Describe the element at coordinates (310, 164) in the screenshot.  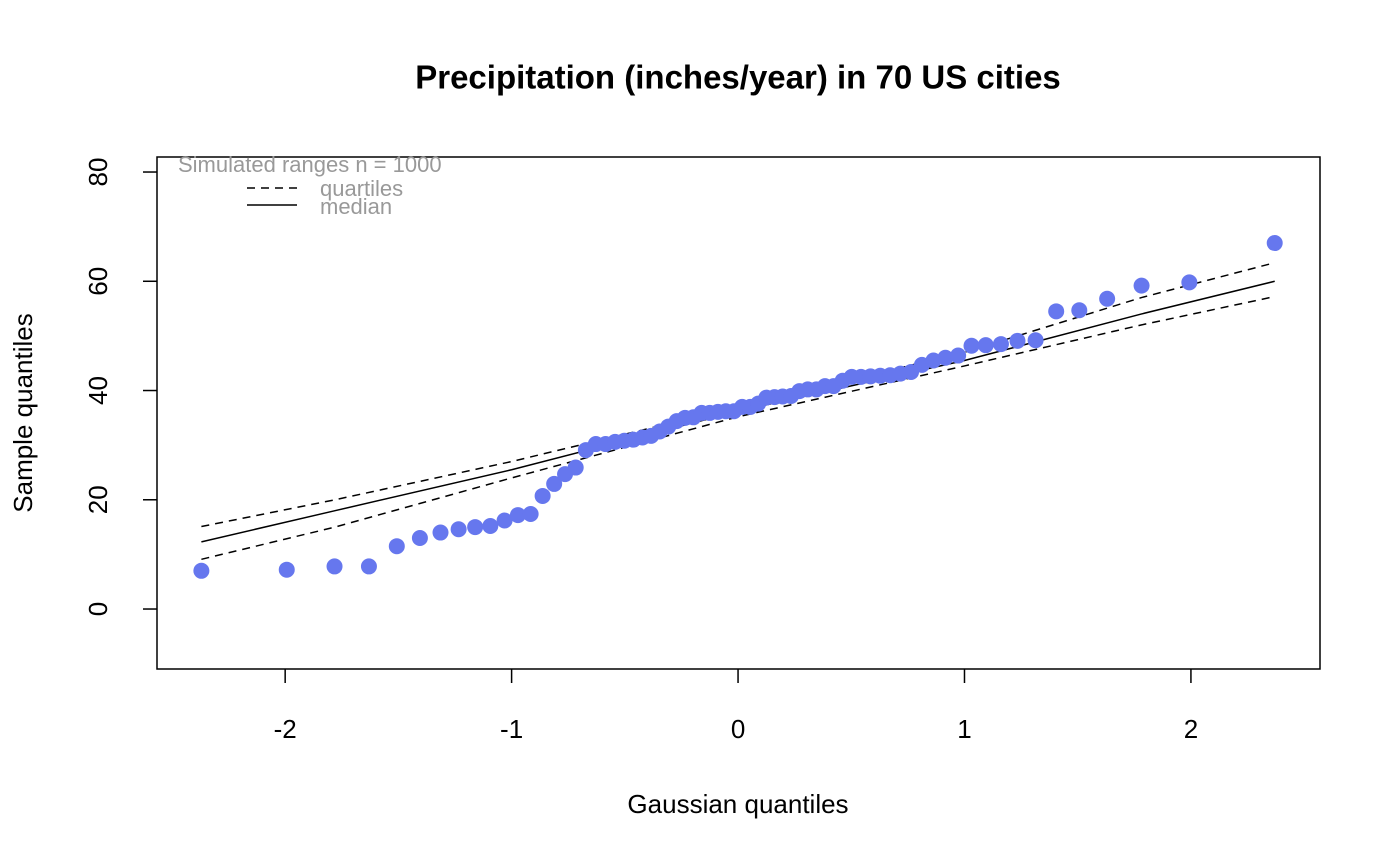
I see `legend-title: Simulated ranges n = 1000` at that location.